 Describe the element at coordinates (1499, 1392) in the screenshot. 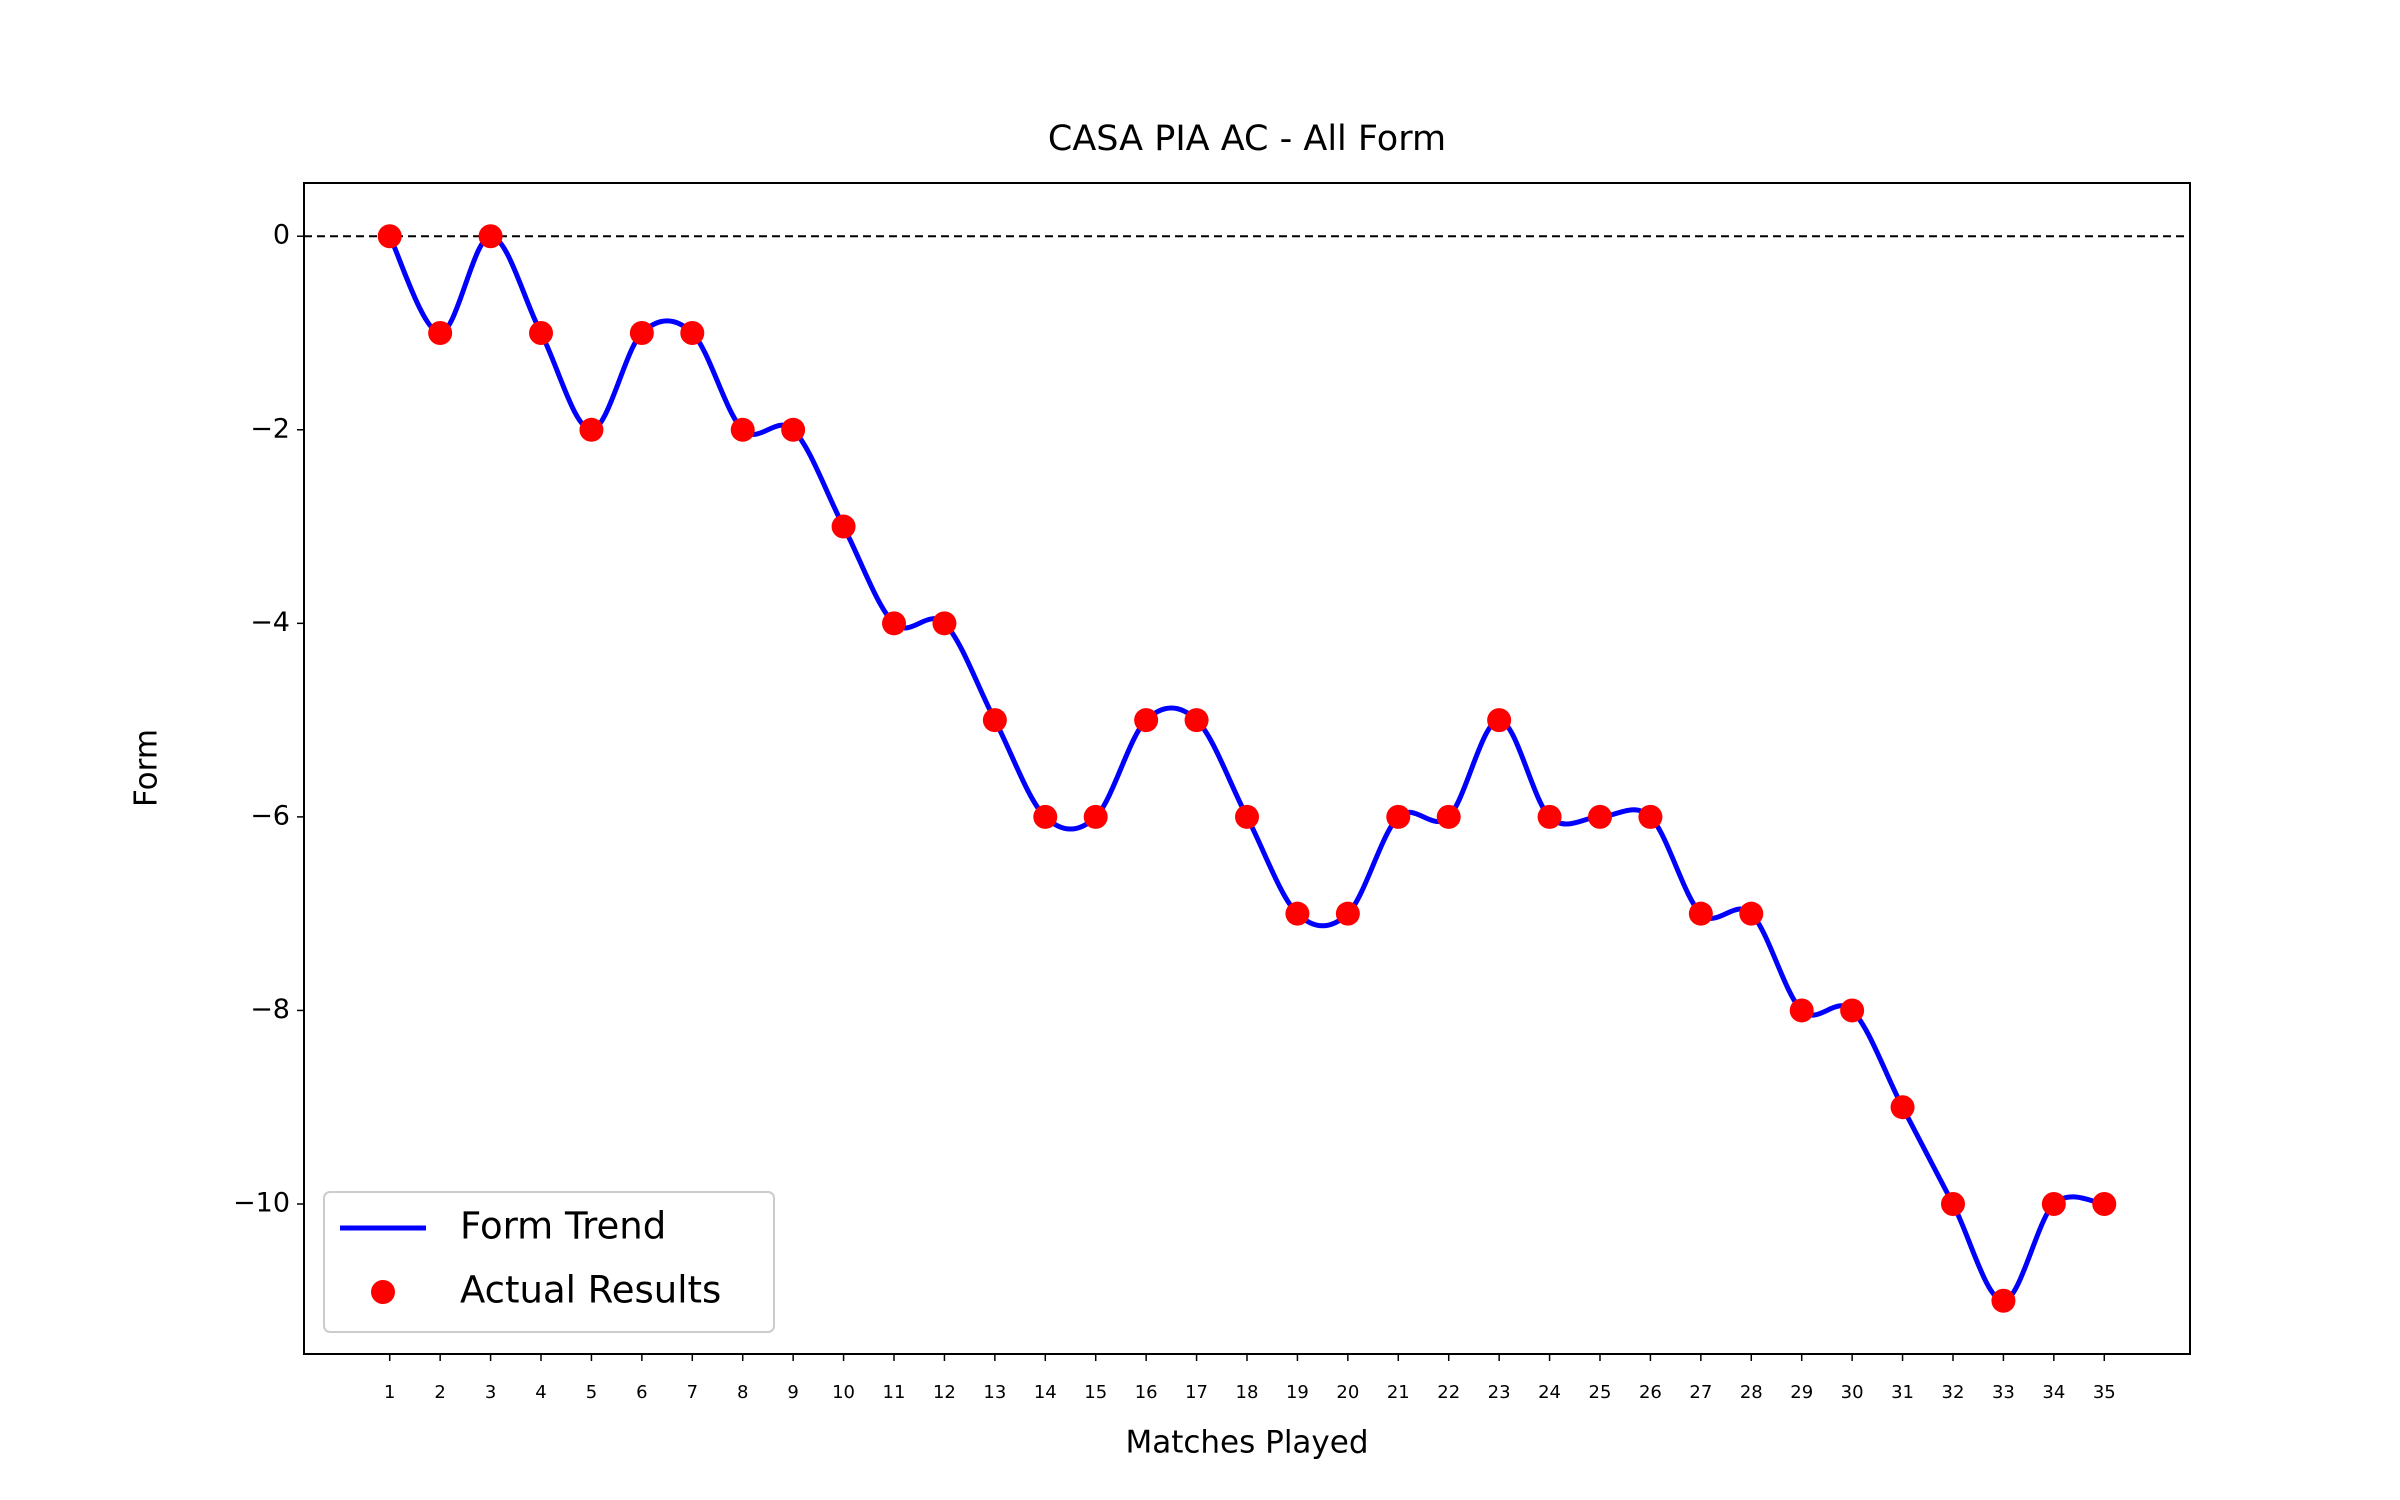

I see `x-tick-label: 23` at that location.